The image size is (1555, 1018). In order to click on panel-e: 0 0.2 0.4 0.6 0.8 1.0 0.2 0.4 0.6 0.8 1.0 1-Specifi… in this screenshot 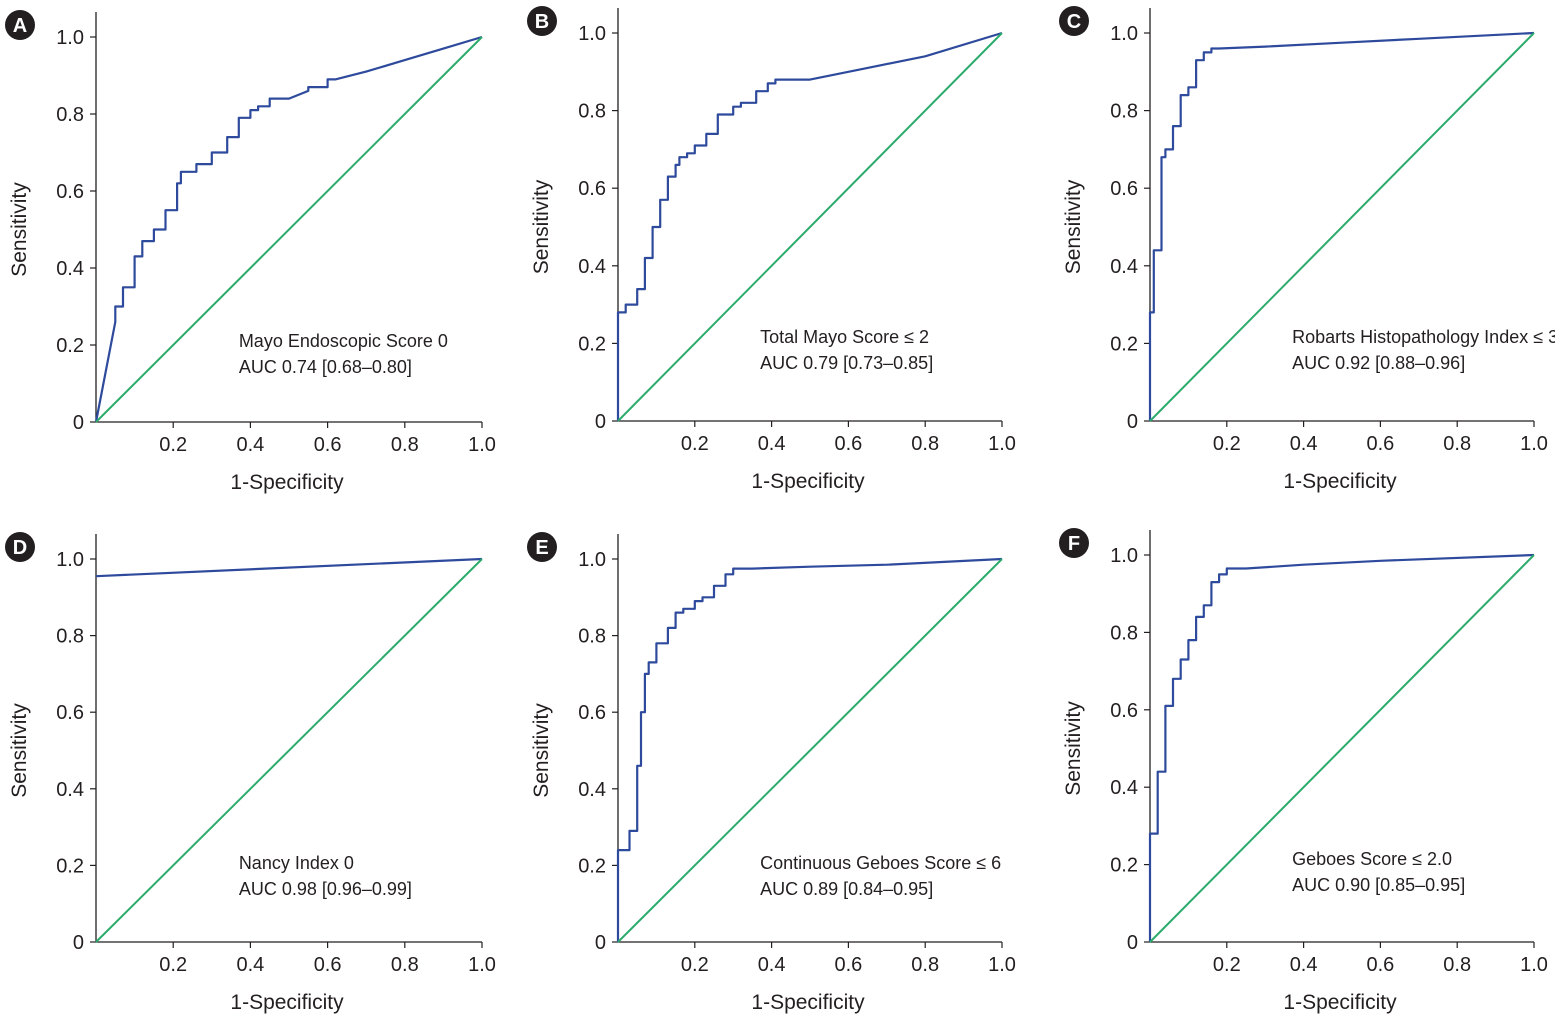, I will do `click(771, 773)`.